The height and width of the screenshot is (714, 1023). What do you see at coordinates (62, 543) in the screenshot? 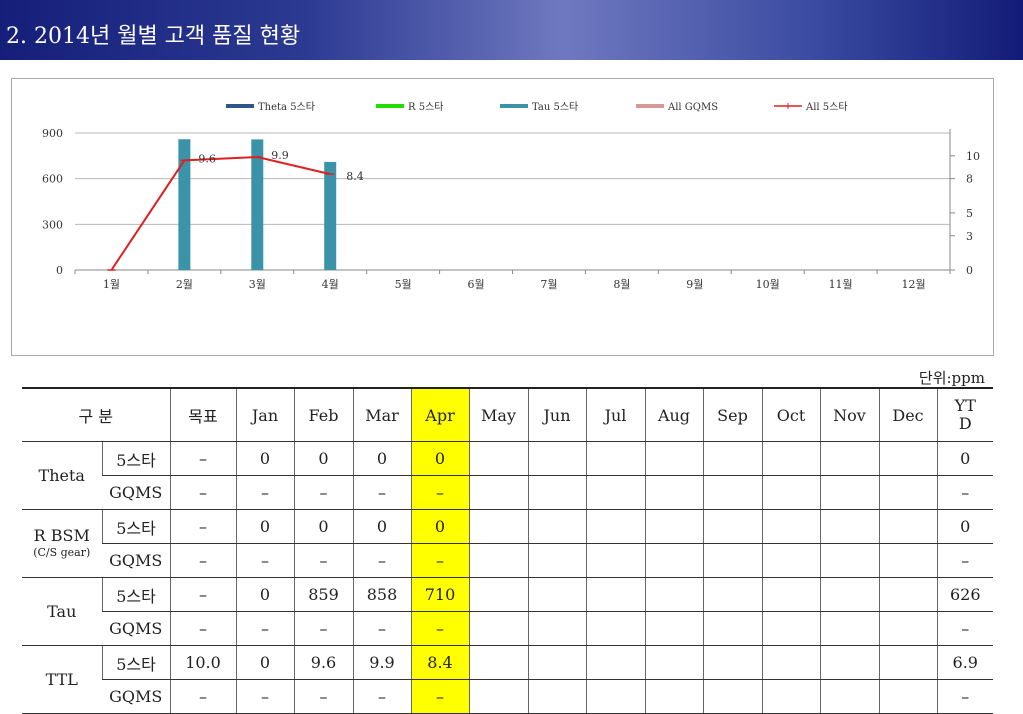
I see `group-name-cell: R BSM (C/S gear)` at bounding box center [62, 543].